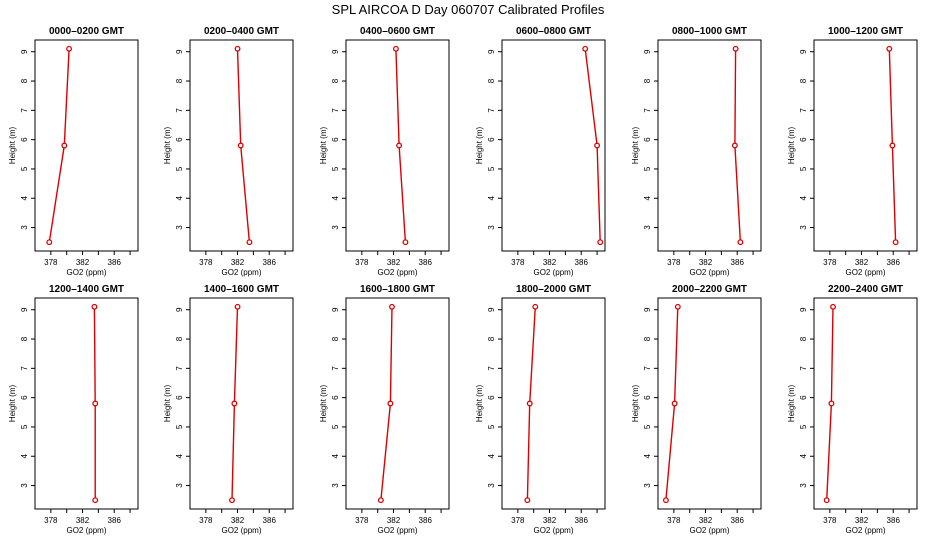 Image resolution: width=936 pixels, height=540 pixels. I want to click on panel-title: 1400–1600 GMT, so click(241, 289).